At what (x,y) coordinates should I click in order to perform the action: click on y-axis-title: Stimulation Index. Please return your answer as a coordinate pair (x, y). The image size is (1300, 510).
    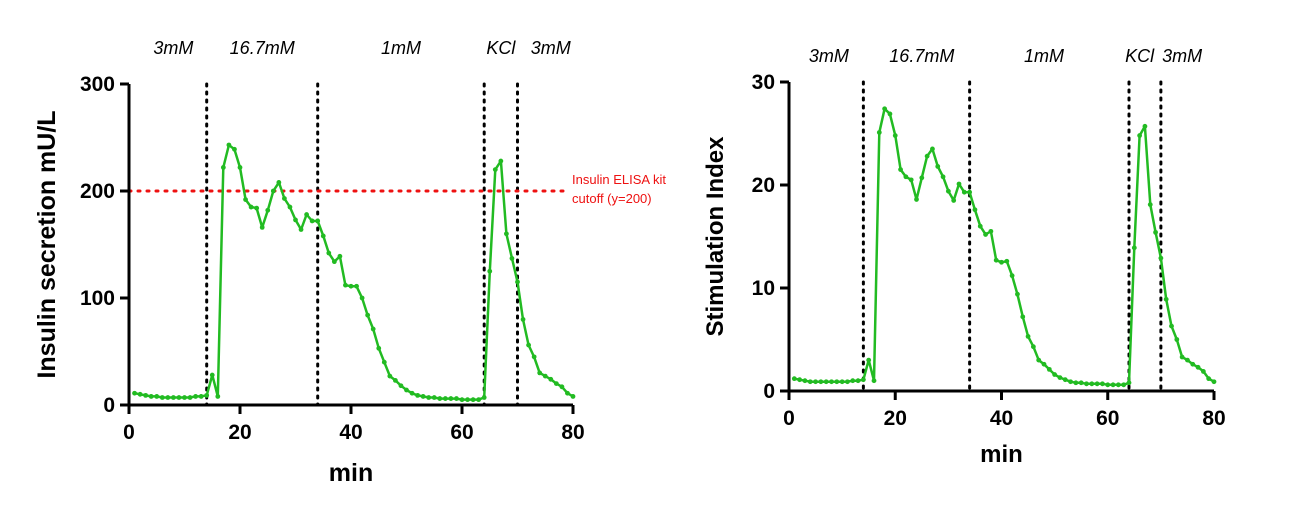
    Looking at the image, I should click on (715, 236).